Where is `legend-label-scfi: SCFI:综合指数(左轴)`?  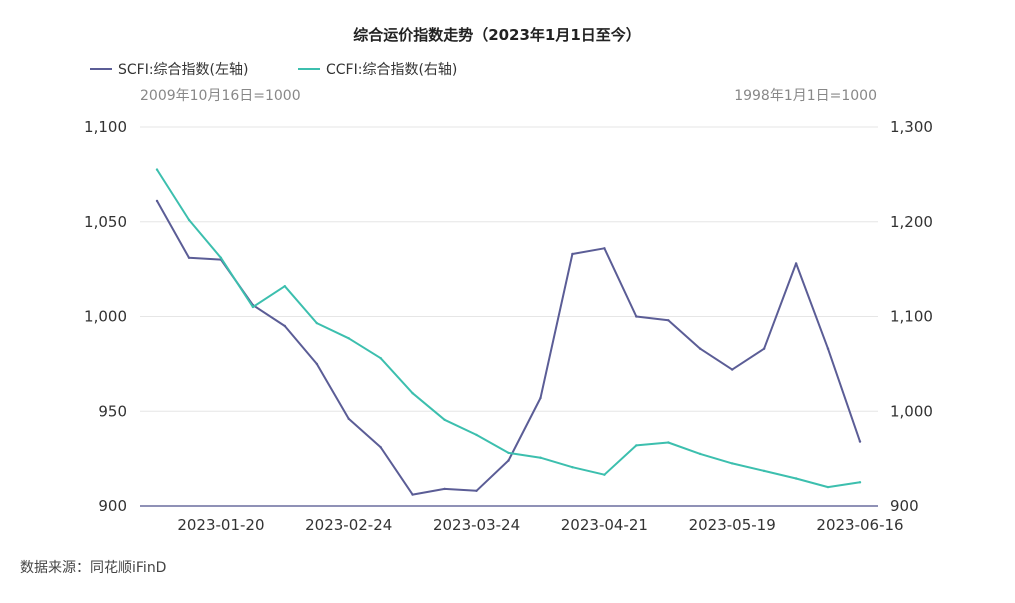 legend-label-scfi: SCFI:综合指数(左轴) is located at coordinates (183, 70).